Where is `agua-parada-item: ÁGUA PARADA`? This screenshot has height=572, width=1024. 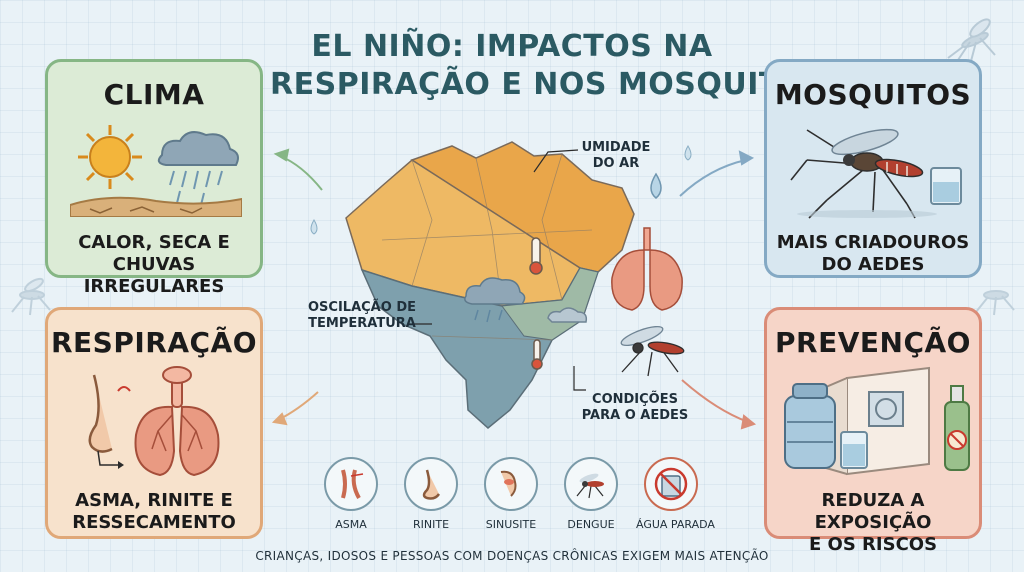 agua-parada-item: ÁGUA PARADA is located at coordinates (675, 494).